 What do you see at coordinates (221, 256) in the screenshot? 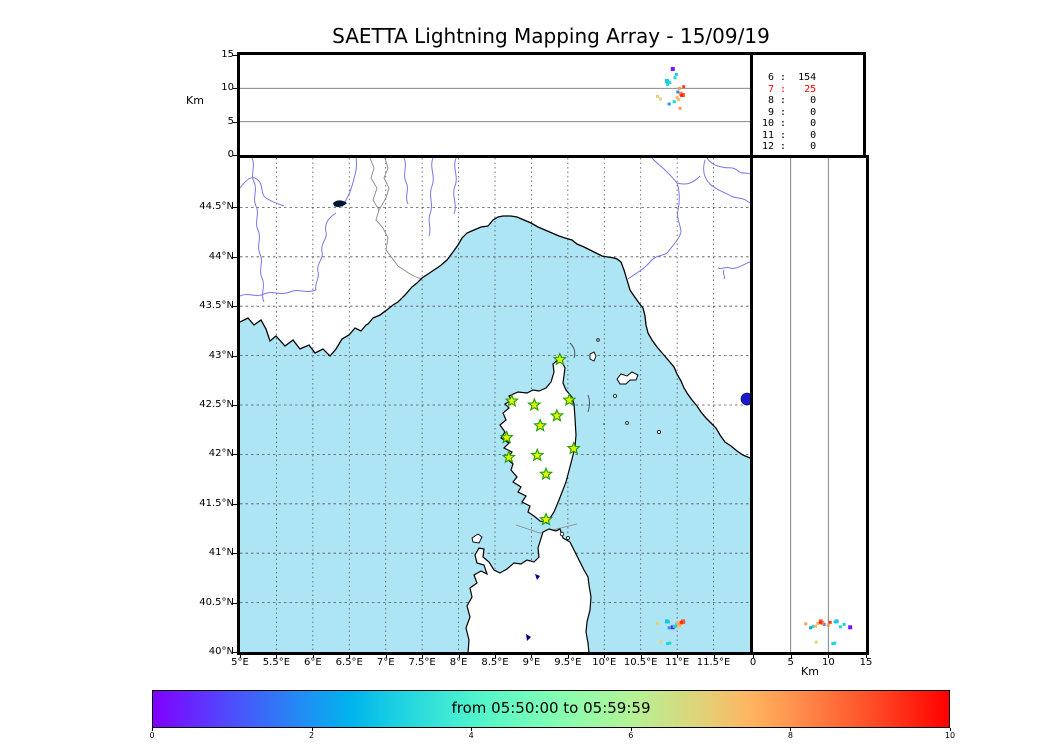
I see `lat-tick-label: 44°N` at bounding box center [221, 256].